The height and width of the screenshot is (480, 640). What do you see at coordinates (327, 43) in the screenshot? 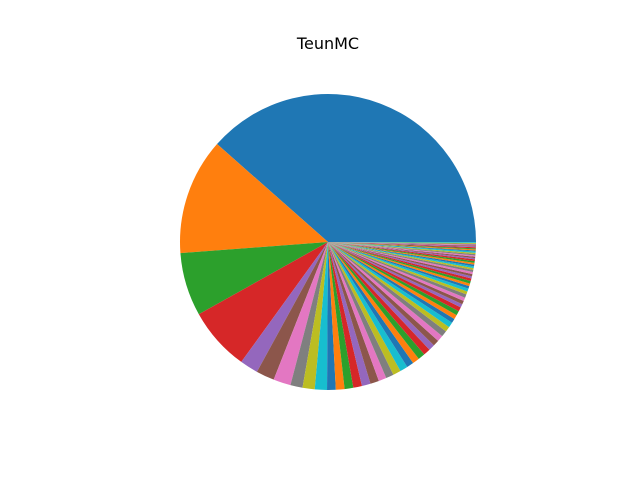
I see `chart-title: TeunMC` at bounding box center [327, 43].